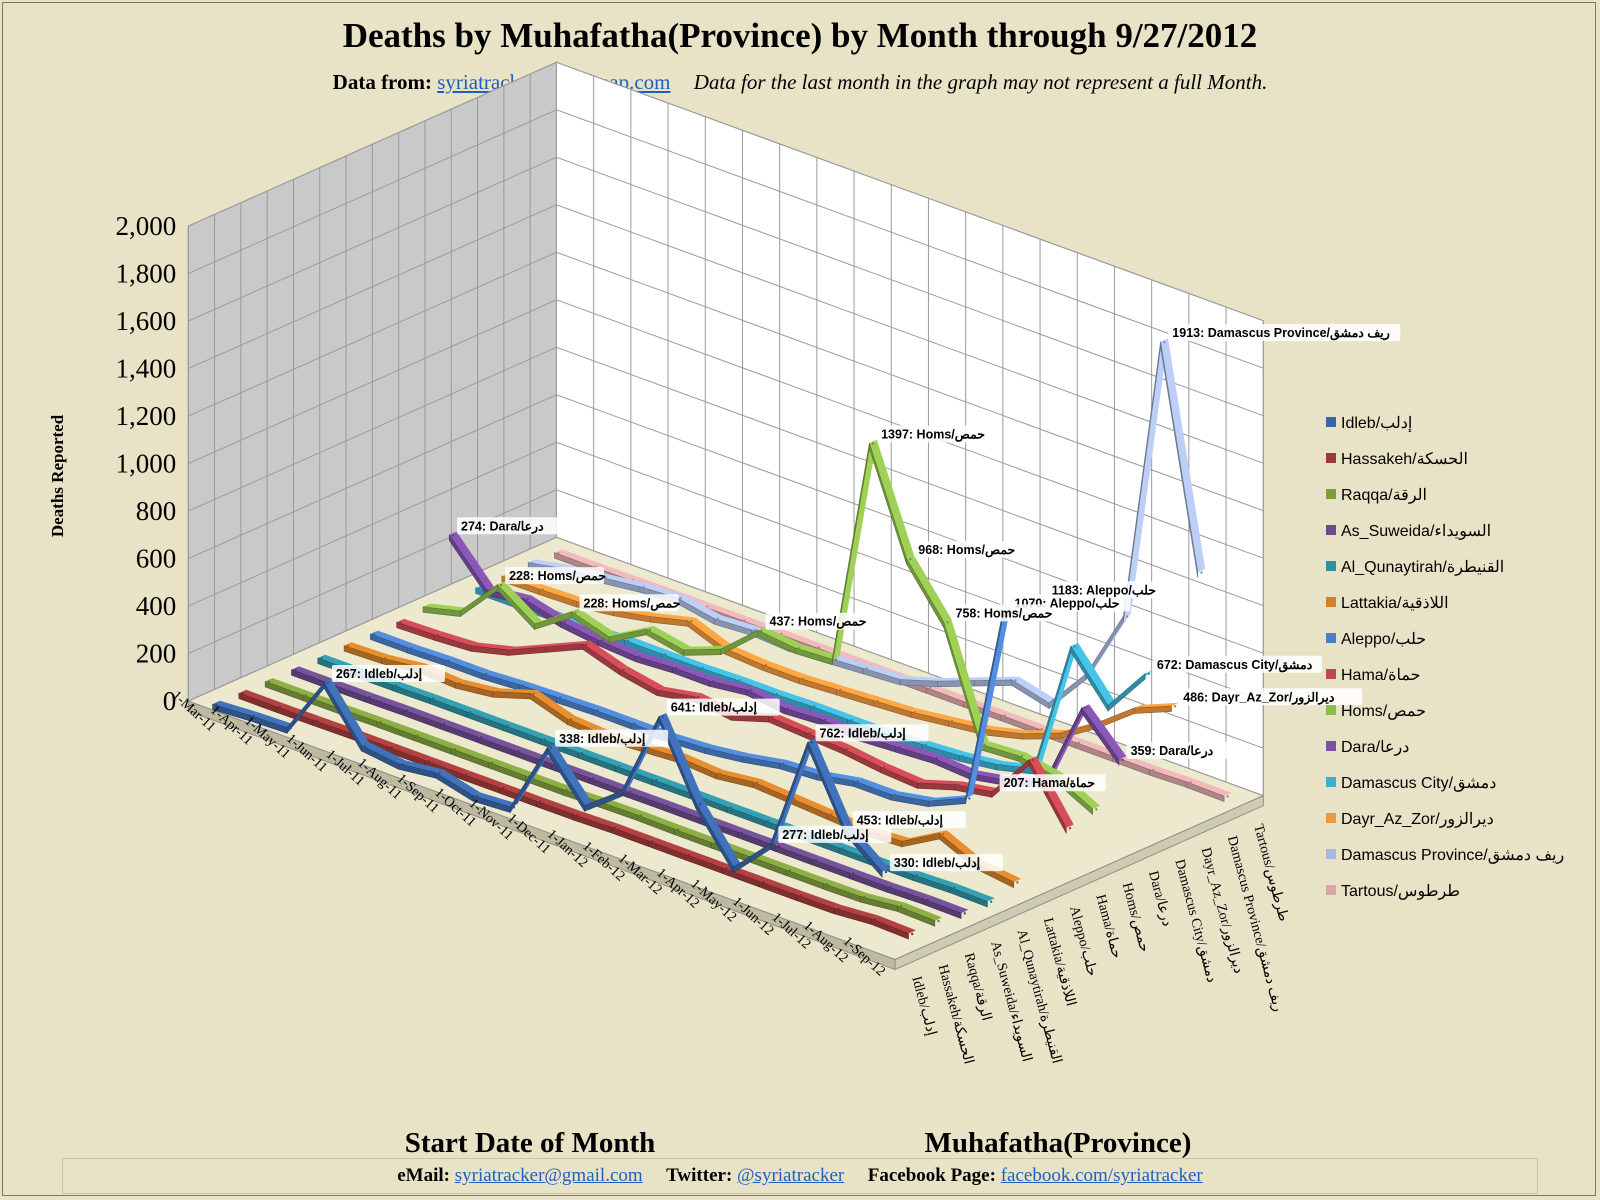 This screenshot has height=1200, width=1600. I want to click on data-label-text: 1397: Homs/حمص, so click(933, 435).